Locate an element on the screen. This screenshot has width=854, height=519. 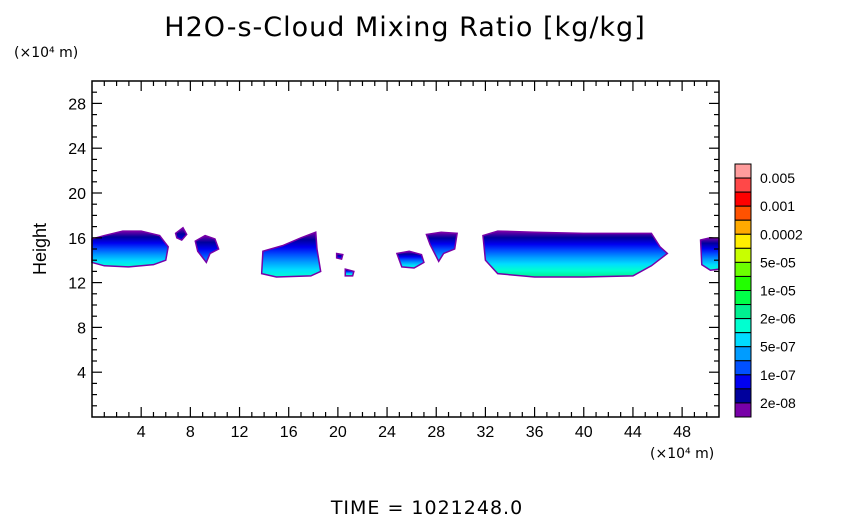
y-tick-label: 24 is located at coordinates (77, 149).